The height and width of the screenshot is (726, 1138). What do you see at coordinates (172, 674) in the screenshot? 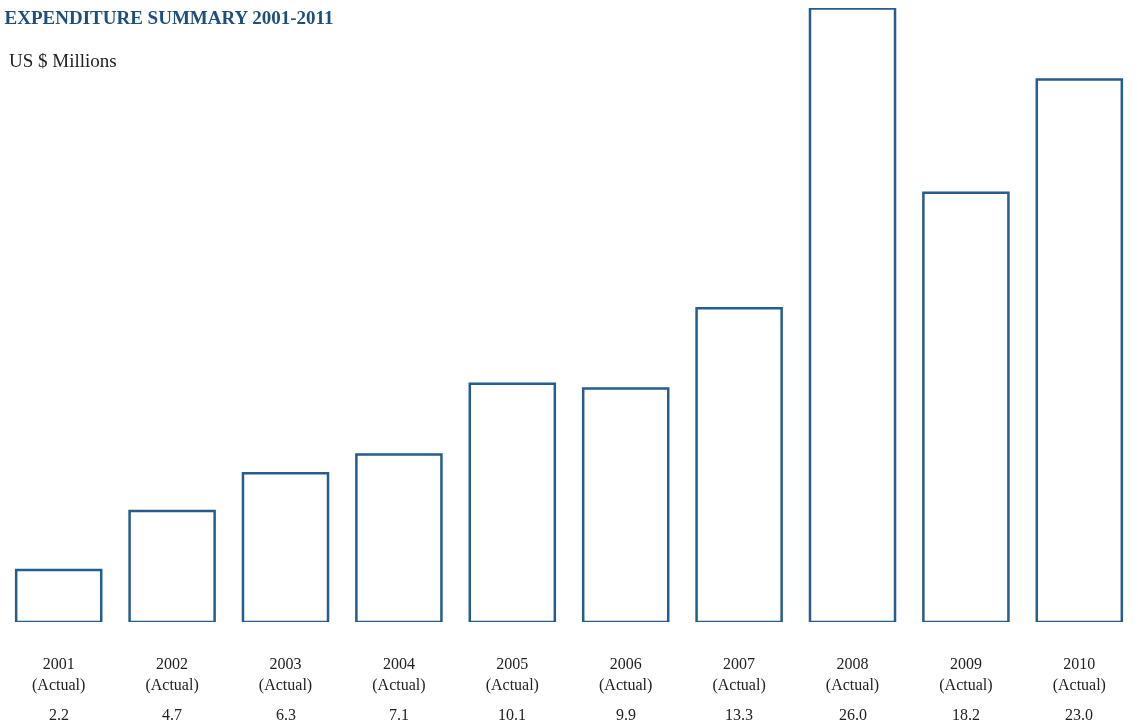
I see `x-tick-label: 2002 (Actual)` at bounding box center [172, 674].